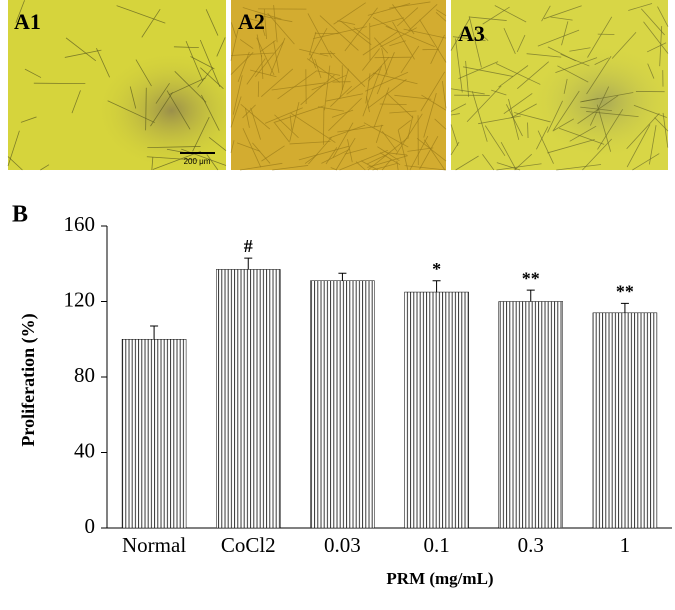 This screenshot has width=675, height=610. I want to click on x-axis-label: PRM (mg/mL), so click(439, 578).